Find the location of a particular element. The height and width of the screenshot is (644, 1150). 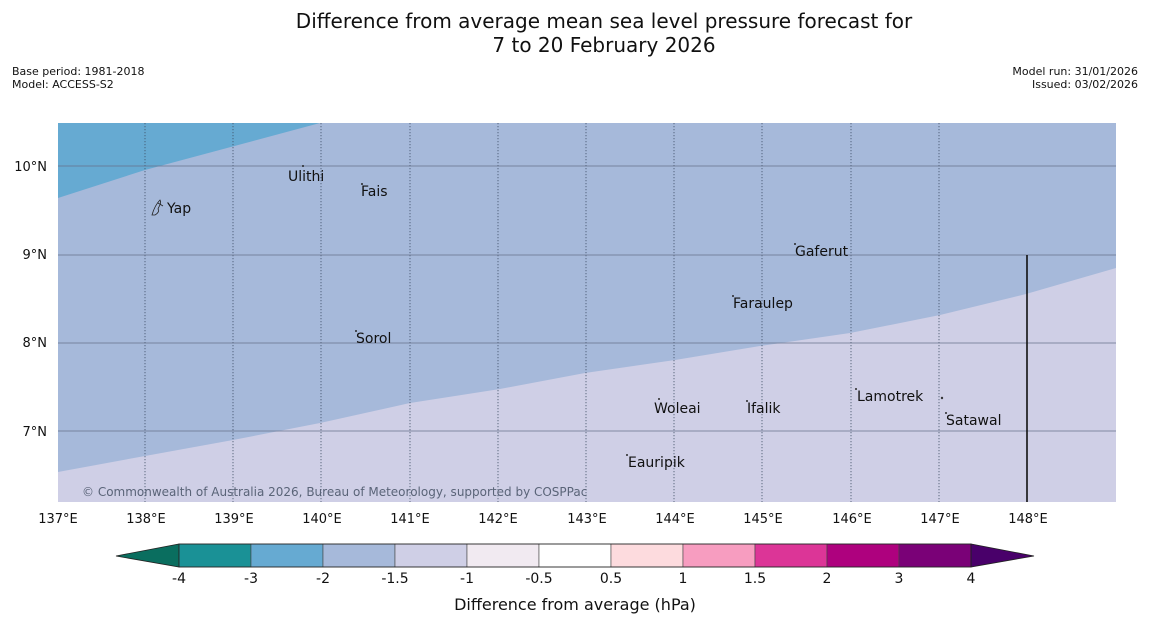

lamotrek-dot is located at coordinates (856, 388).